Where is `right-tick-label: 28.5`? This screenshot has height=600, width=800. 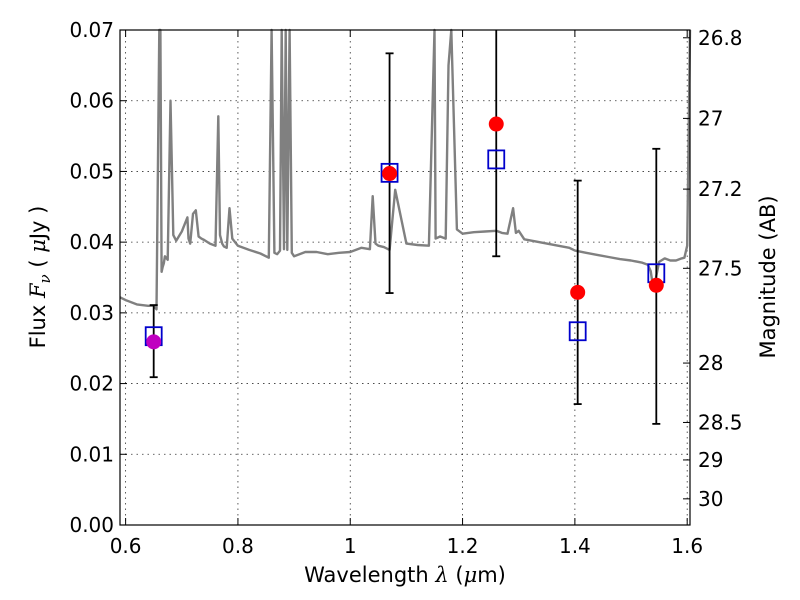
right-tick-label: 28.5 is located at coordinates (720, 422).